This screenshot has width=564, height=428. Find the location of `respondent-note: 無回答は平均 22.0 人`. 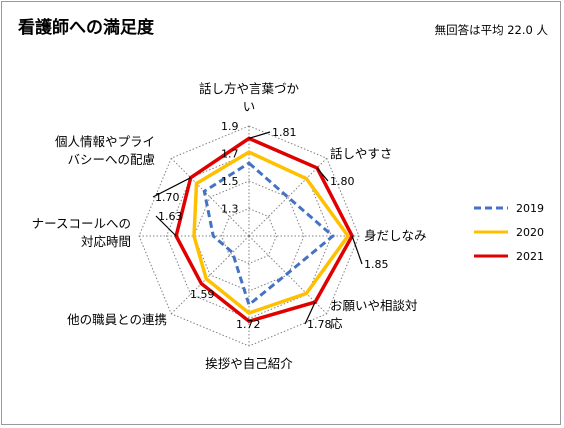

respondent-note: 無回答は平均 22.0 人 is located at coordinates (492, 30).